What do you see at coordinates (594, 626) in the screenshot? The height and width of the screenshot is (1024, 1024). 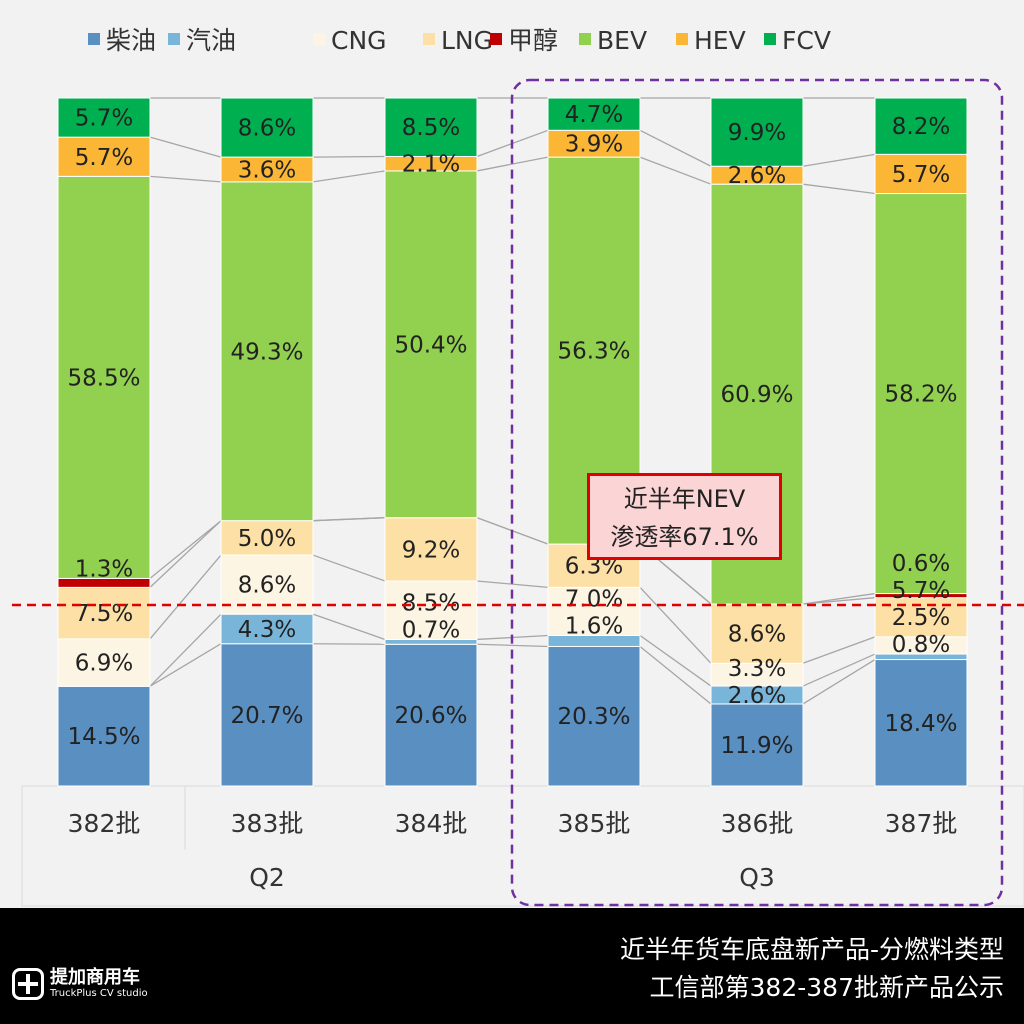 I see `data-label: 1.6%` at bounding box center [594, 626].